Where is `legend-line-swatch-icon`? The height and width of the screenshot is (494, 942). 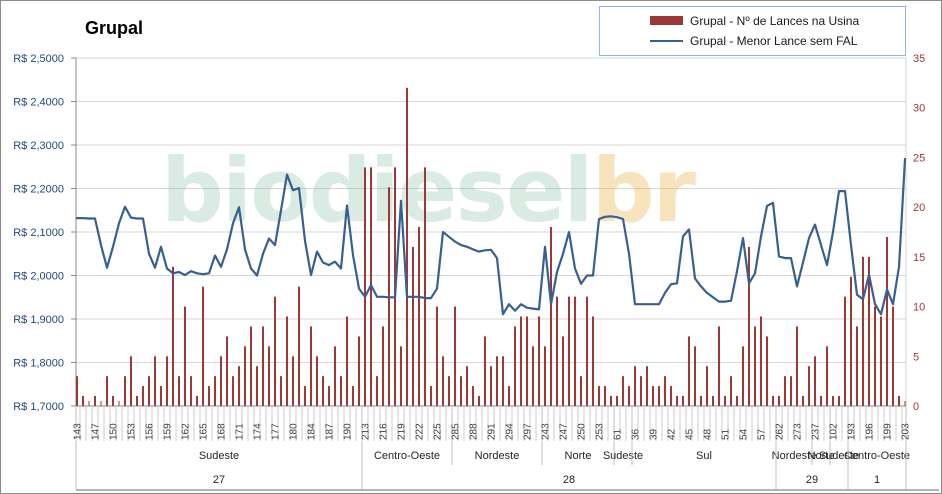
legend-line-swatch-icon is located at coordinates (666, 41).